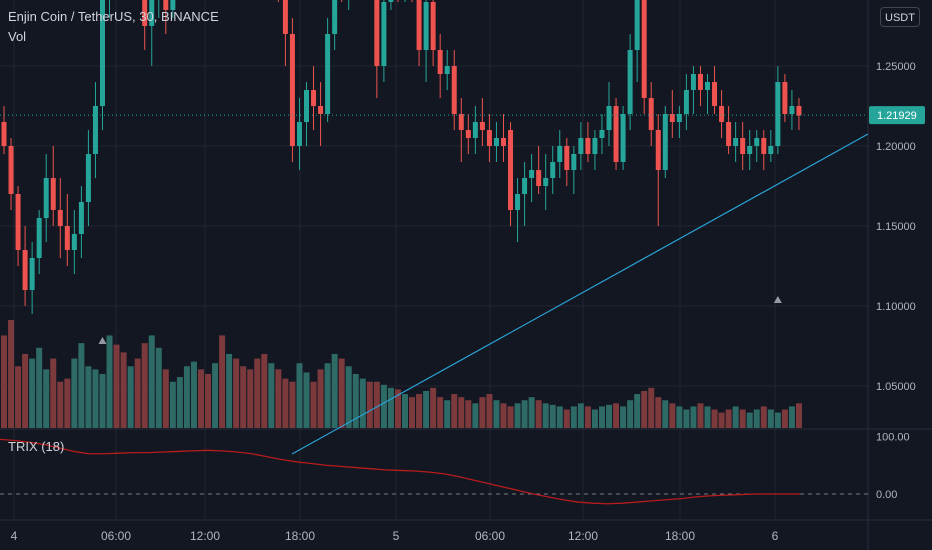 The image size is (932, 550). What do you see at coordinates (886, 495) in the screenshot?
I see `trix-tick-label: 0.00` at bounding box center [886, 495].